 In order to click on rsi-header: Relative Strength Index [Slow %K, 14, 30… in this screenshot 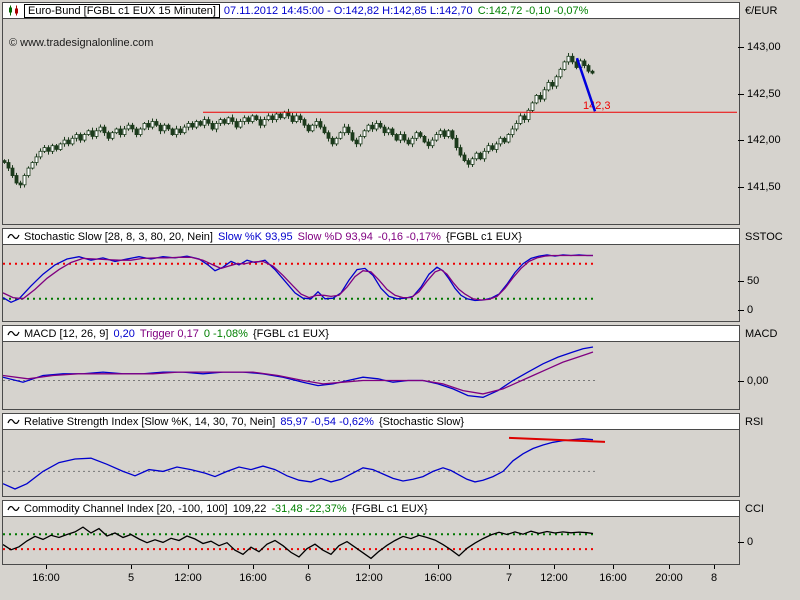, I will do `click(371, 422)`.